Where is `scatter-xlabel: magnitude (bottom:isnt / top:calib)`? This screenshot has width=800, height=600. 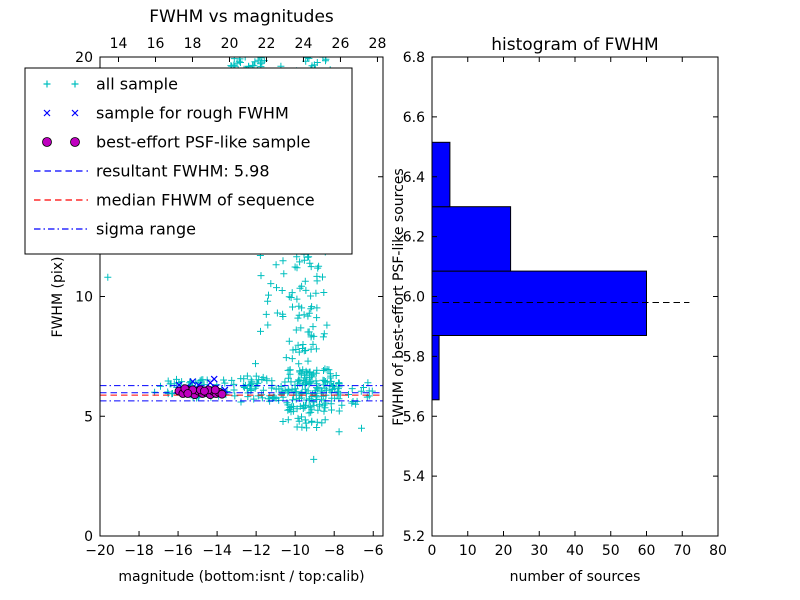
scatter-xlabel: magnitude (bottom:isnt / top:calib) is located at coordinates (241, 577).